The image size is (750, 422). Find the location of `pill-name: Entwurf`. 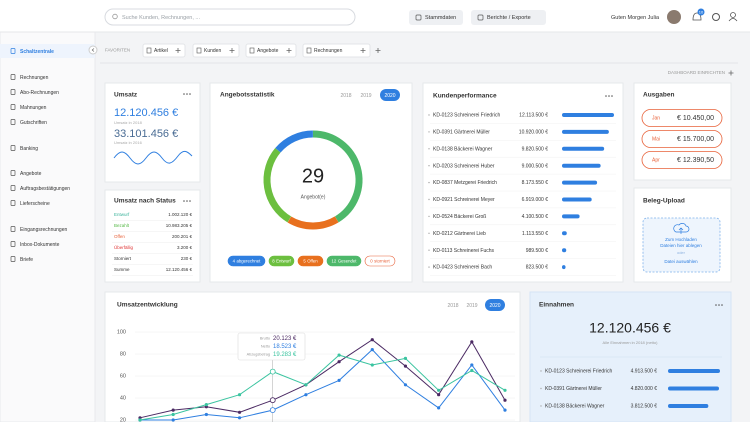

pill-name: Entwurf is located at coordinates (283, 261).